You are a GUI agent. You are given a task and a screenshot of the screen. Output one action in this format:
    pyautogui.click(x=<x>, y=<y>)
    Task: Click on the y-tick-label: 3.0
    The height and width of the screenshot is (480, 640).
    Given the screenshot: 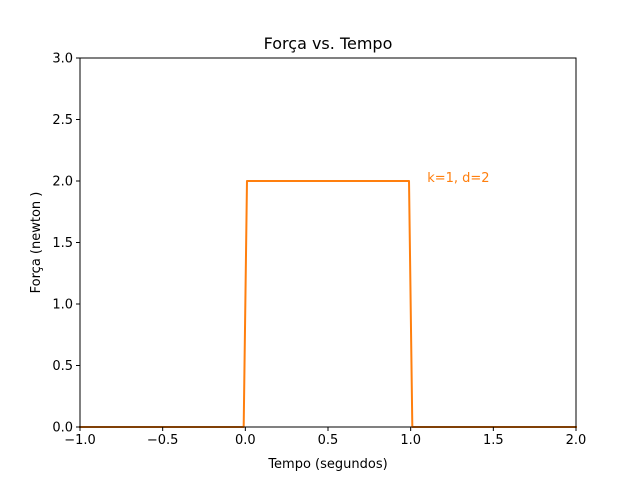 What is the action you would take?
    pyautogui.click(x=62, y=59)
    